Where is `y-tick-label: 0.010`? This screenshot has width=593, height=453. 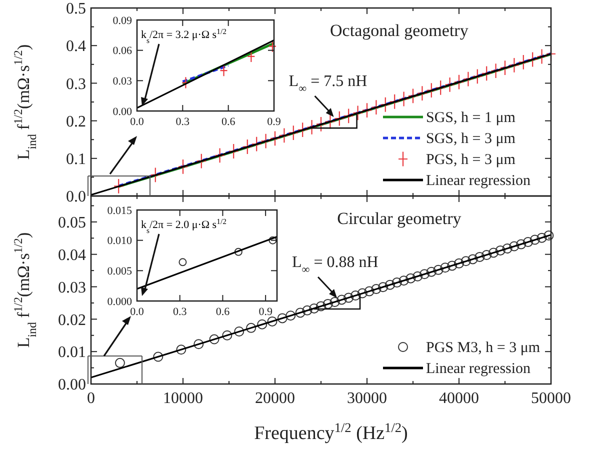
y-tick-label: 0.010 is located at coordinates (119, 241).